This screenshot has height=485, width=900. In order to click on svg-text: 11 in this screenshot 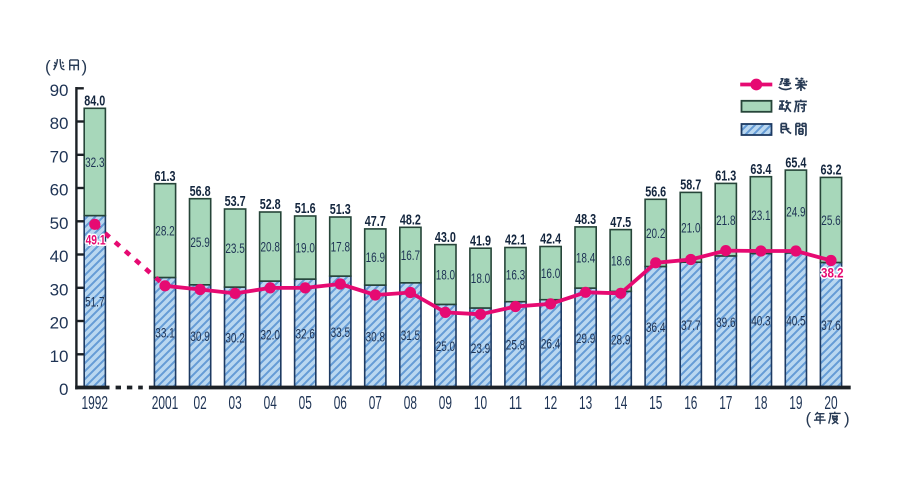, I will do `click(515, 403)`.